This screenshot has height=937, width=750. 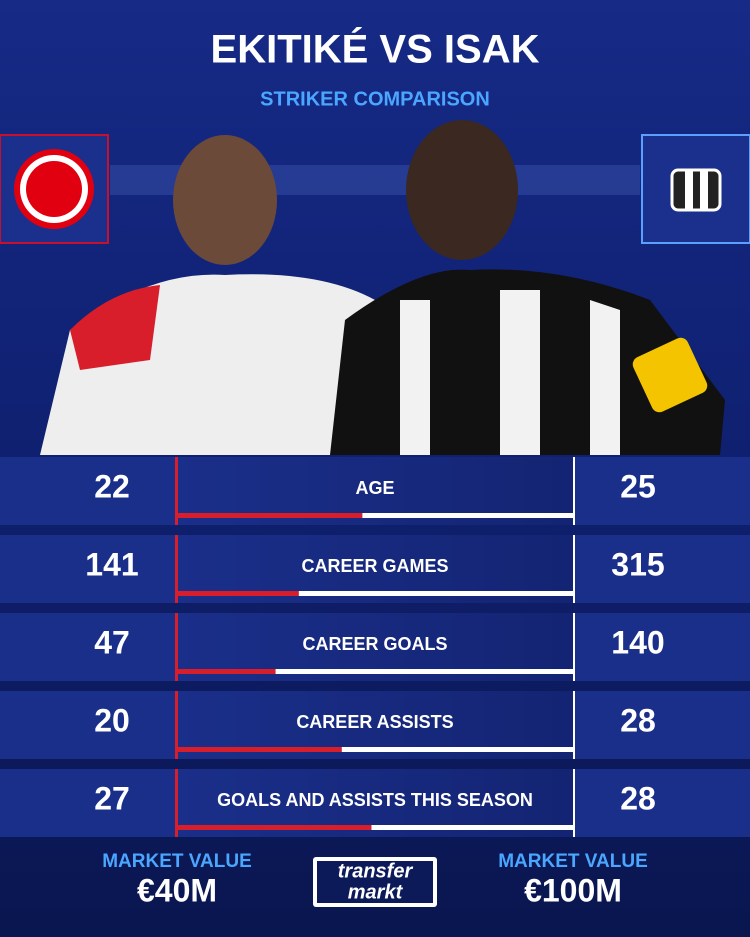 What do you see at coordinates (638, 486) in the screenshot?
I see `right-value: 25` at bounding box center [638, 486].